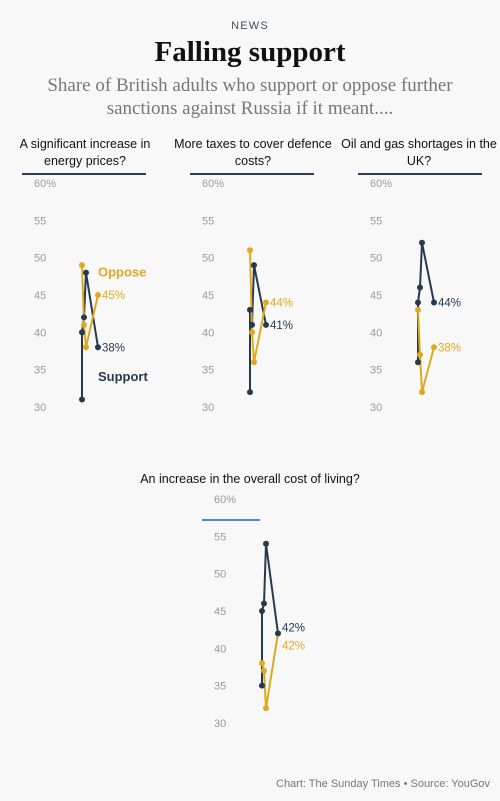  I want to click on oppose-end-label: 38%, so click(449, 348).